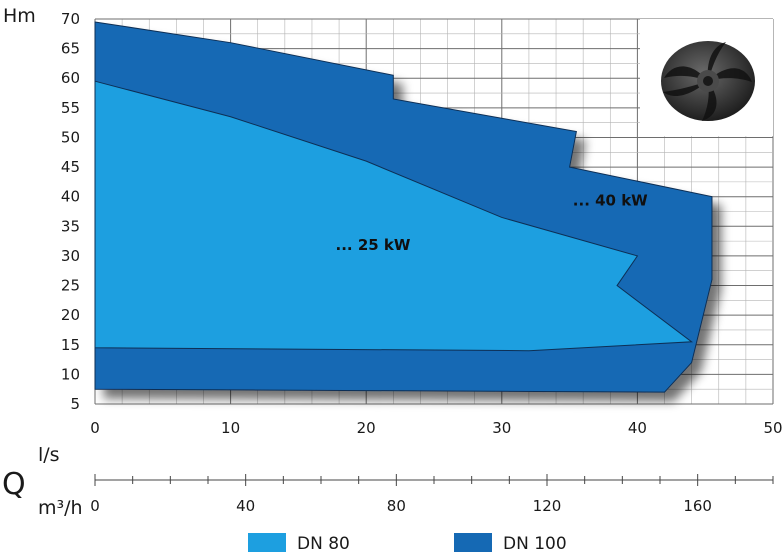 Image resolution: width=784 pixels, height=554 pixels. What do you see at coordinates (547, 506) in the screenshot?
I see `secondary-tick-label: 120` at bounding box center [547, 506].